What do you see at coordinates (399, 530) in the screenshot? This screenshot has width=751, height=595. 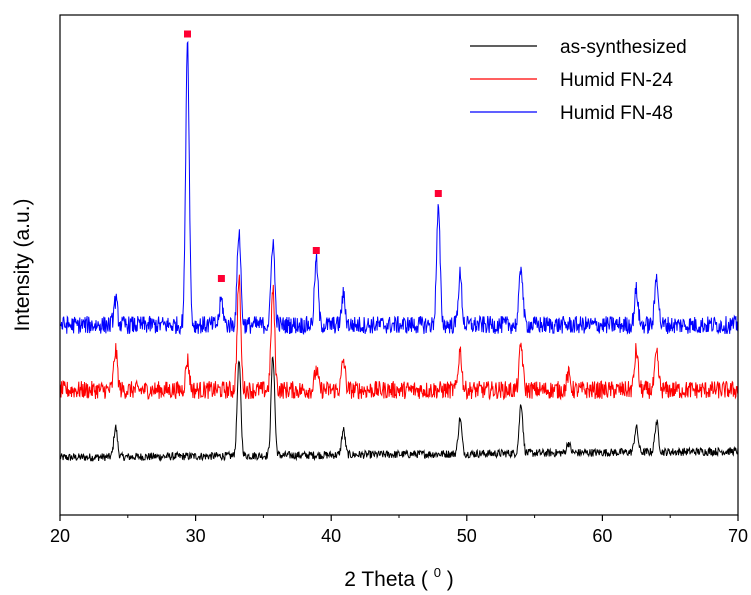 I see `x-axis: 20 30 40 50 60 70` at bounding box center [399, 530].